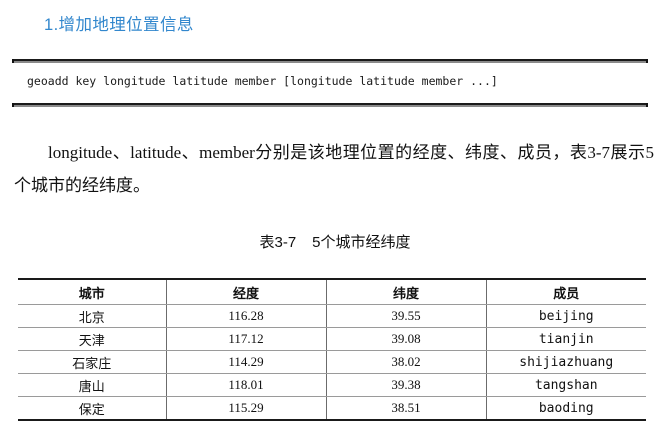 The image size is (670, 425). I want to click on table-caption-label: 表3-7, so click(278, 242).